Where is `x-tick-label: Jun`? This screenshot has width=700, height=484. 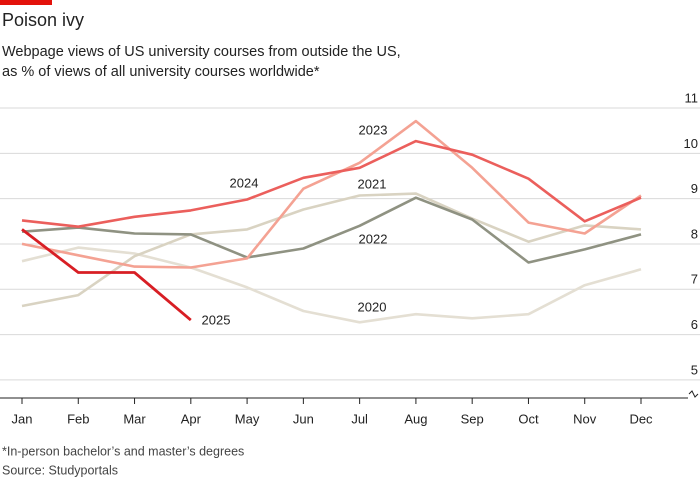
x-tick-label: Jun is located at coordinates (303, 418).